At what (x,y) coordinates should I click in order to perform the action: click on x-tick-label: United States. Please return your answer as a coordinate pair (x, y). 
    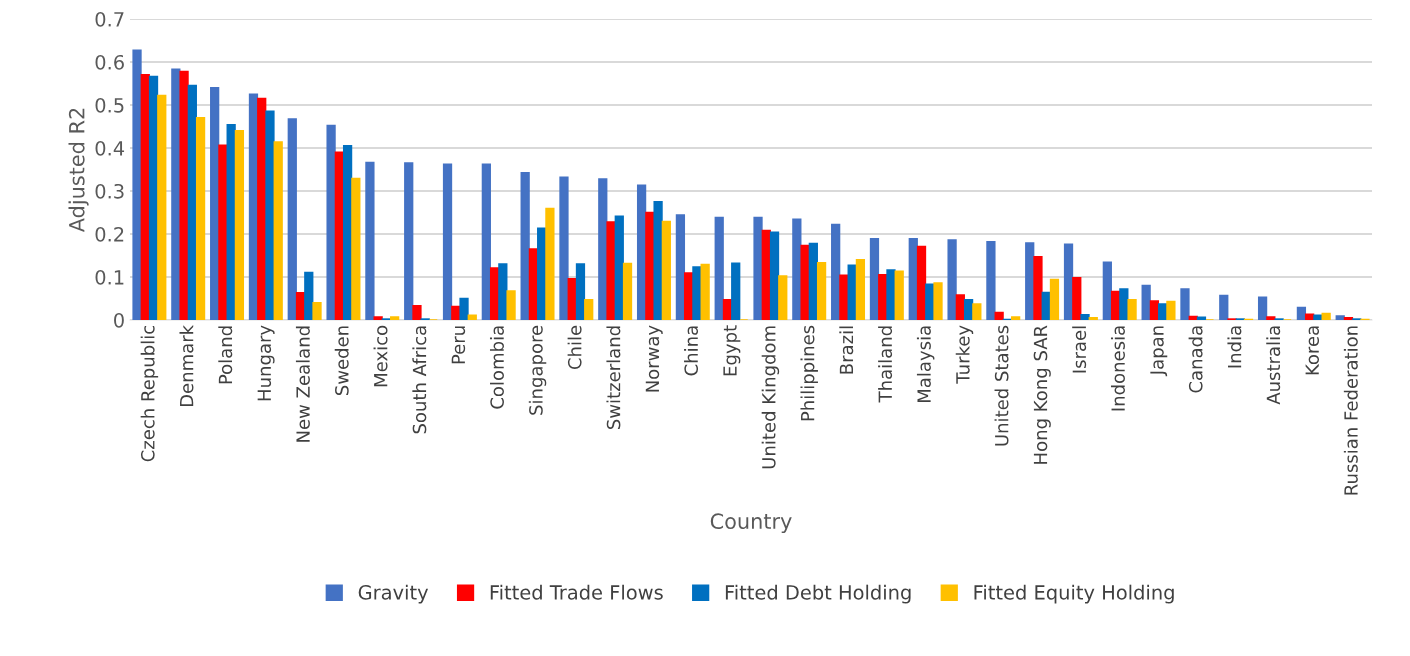
    Looking at the image, I should click on (1001, 385).